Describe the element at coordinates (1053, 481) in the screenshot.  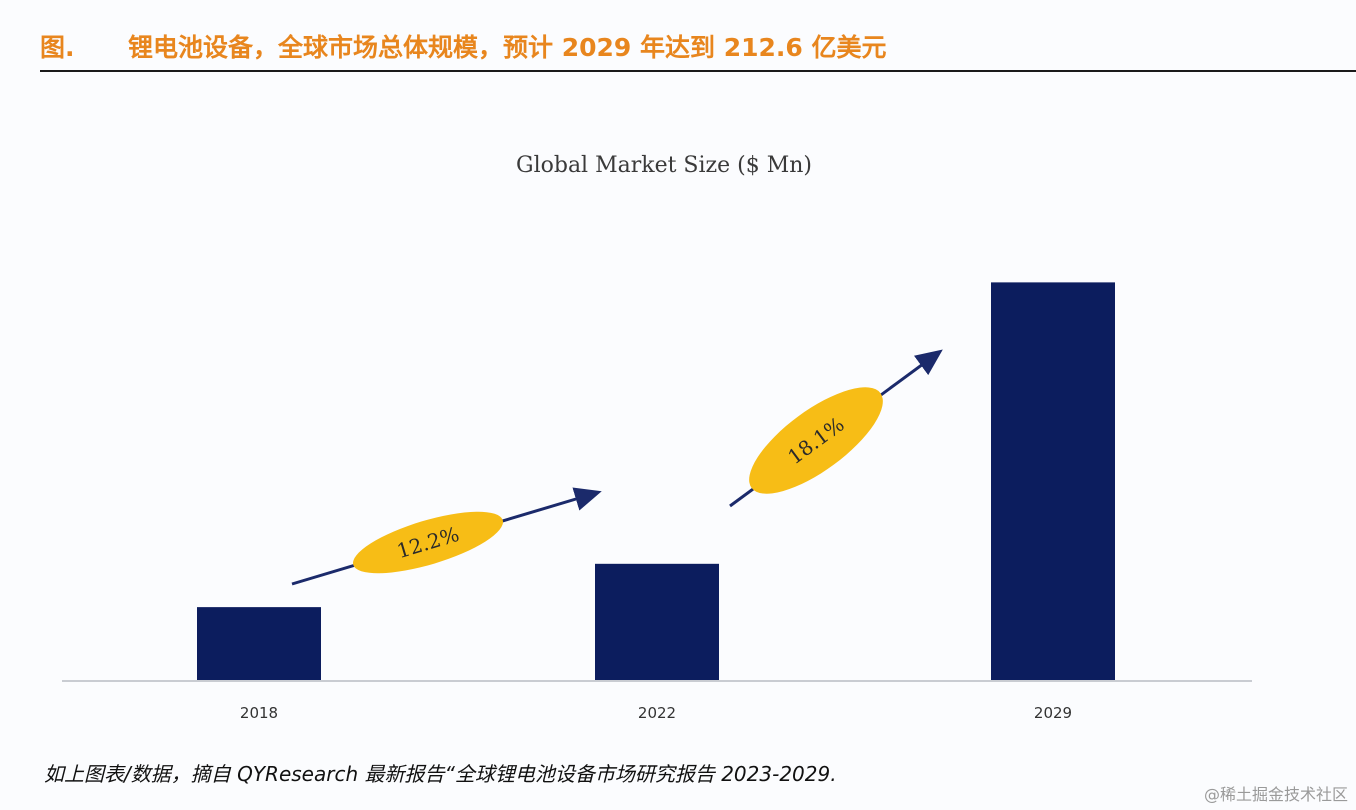
I see `bar-2029` at that location.